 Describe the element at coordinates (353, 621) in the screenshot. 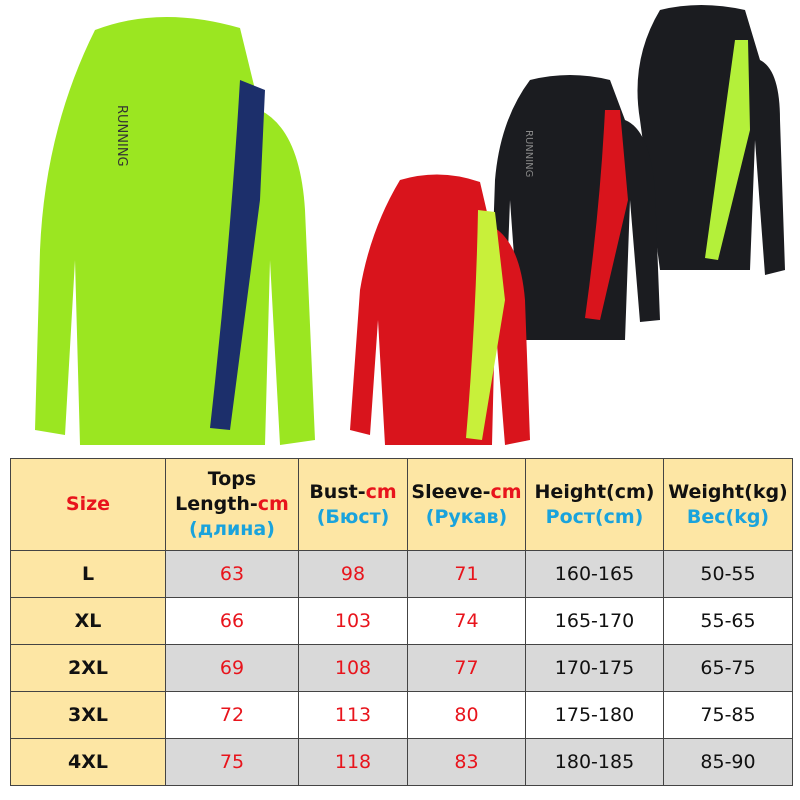

I see `cell-bust: 103` at that location.